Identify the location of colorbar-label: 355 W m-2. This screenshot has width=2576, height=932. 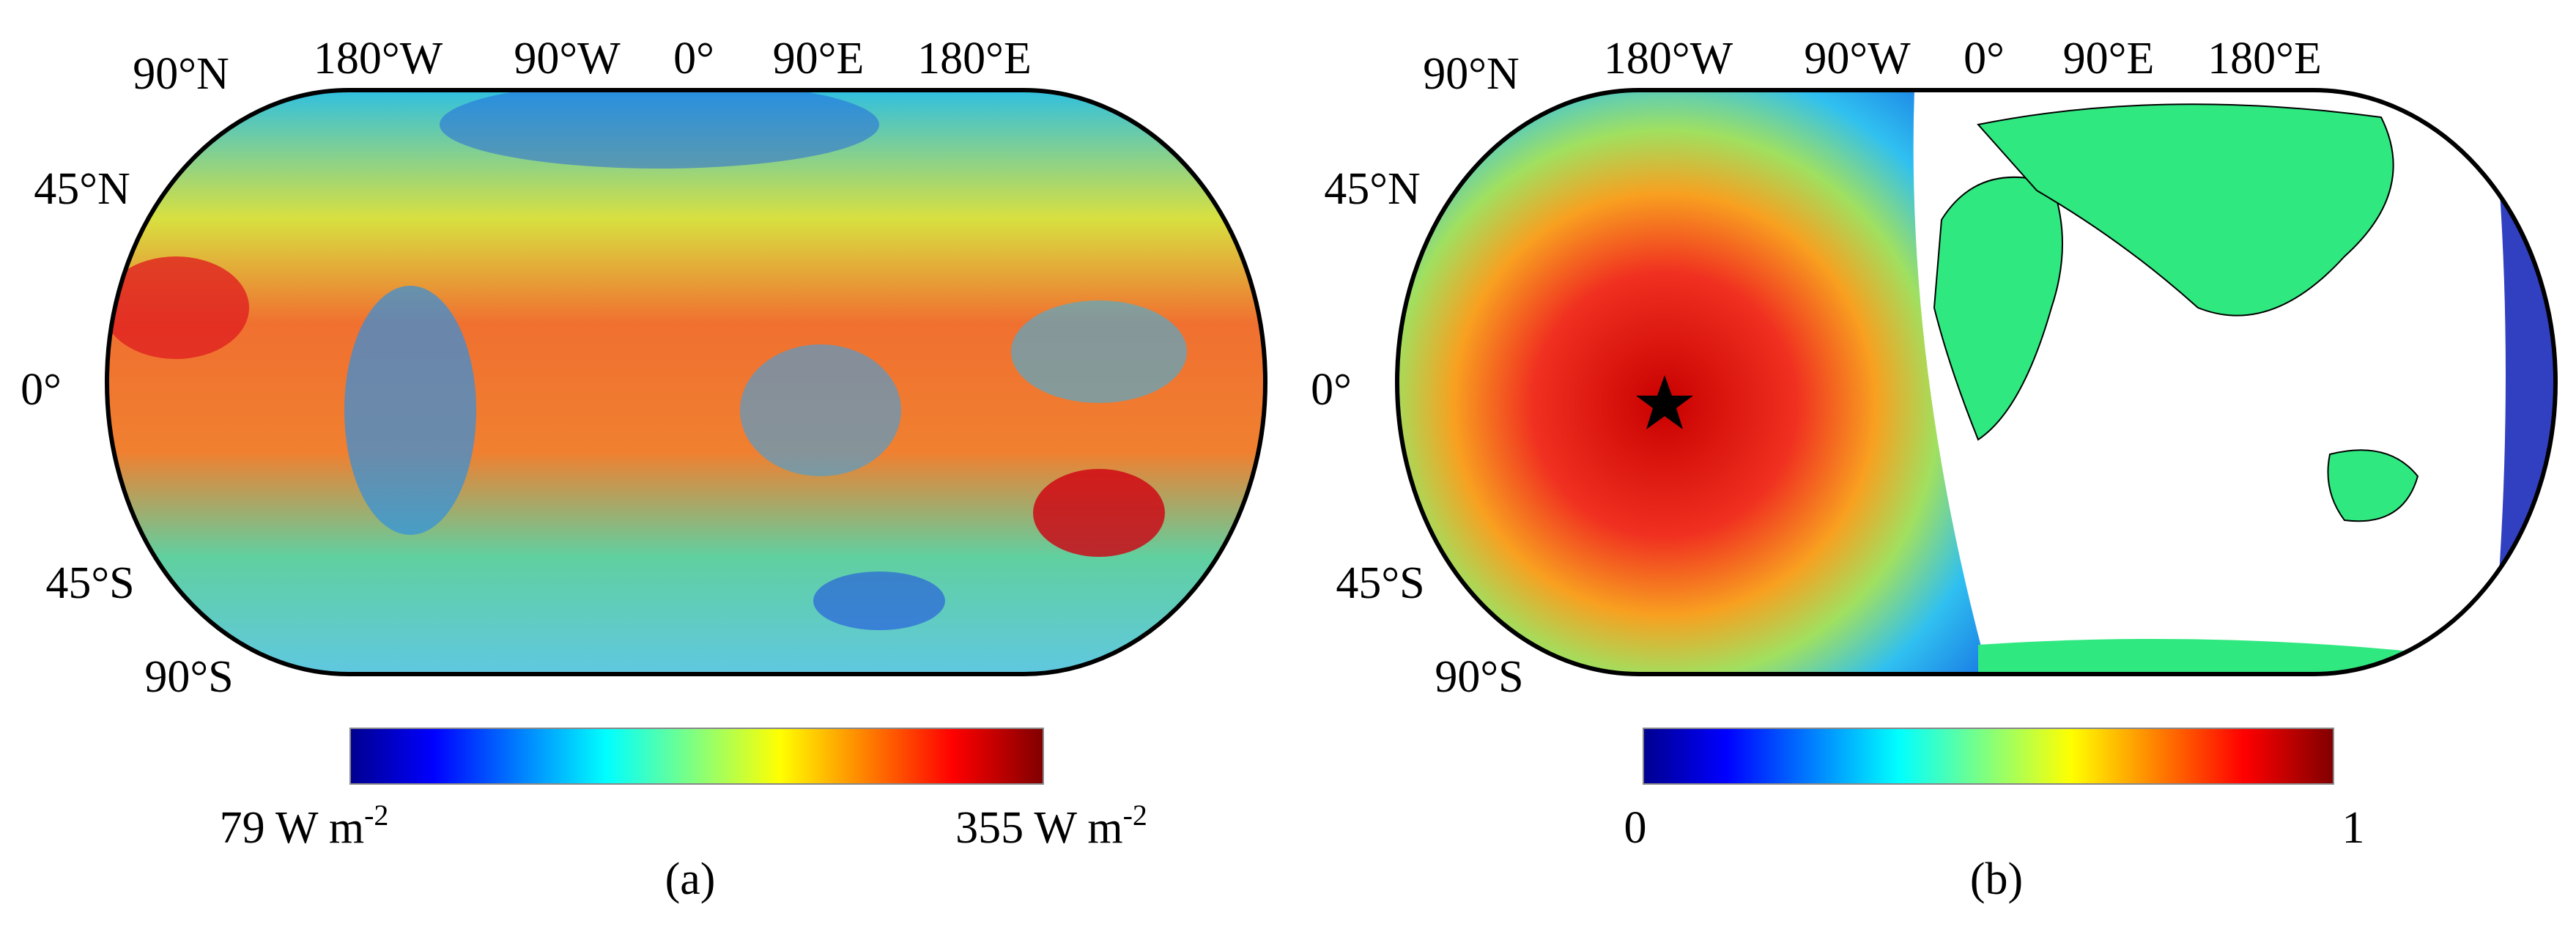
(1051, 826).